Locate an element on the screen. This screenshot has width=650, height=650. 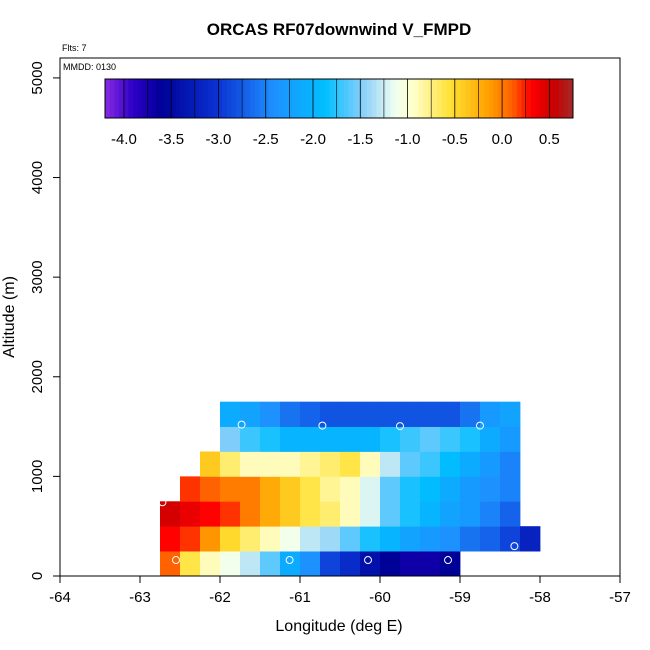
flights-annotation: Flts: 7 is located at coordinates (74, 48).